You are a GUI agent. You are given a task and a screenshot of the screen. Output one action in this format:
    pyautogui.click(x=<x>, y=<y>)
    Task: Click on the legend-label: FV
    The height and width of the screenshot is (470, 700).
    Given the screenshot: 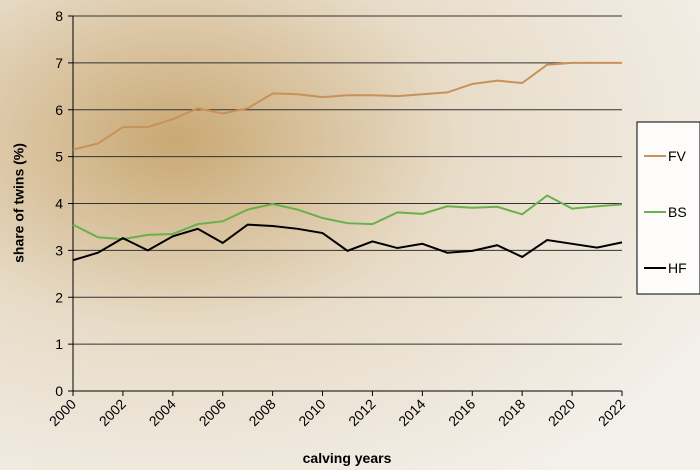 What is the action you would take?
    pyautogui.click(x=677, y=156)
    